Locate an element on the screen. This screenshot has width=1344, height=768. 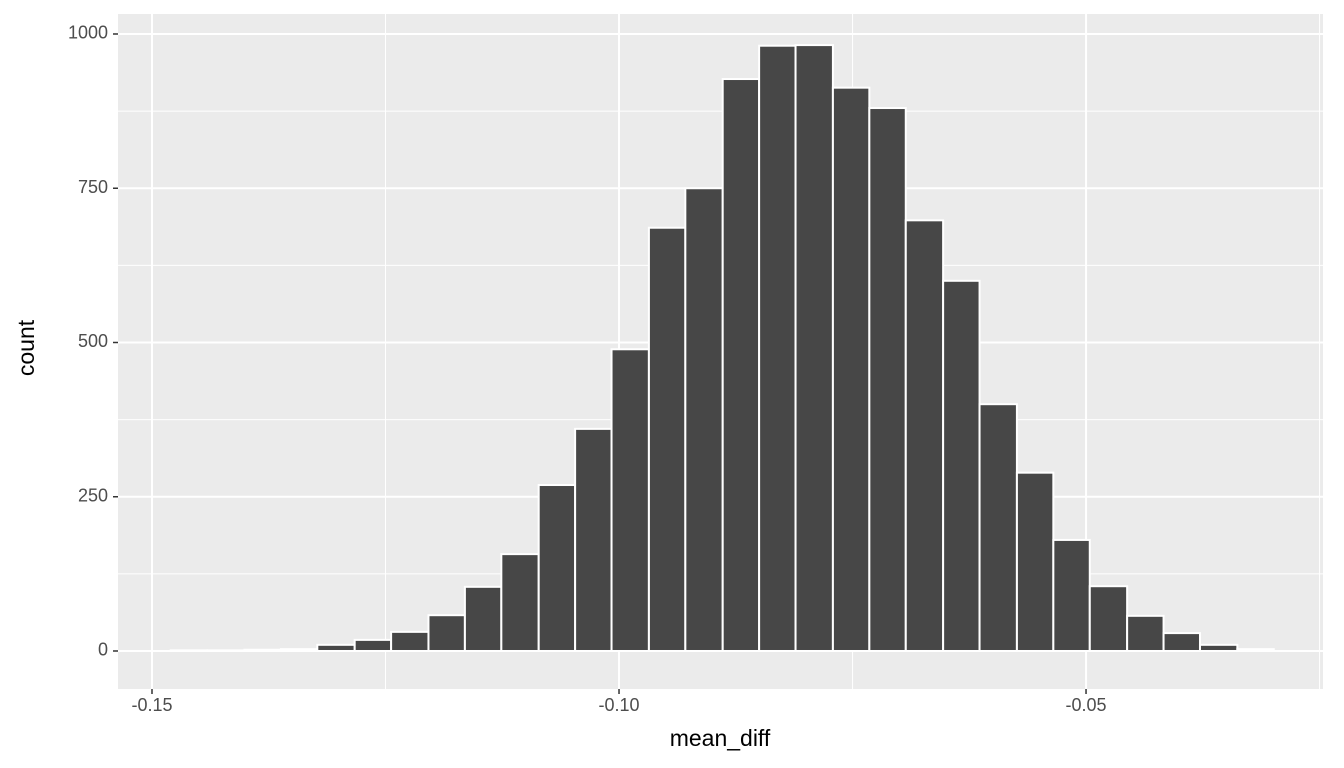
y-tick-label: 250 is located at coordinates (93, 495).